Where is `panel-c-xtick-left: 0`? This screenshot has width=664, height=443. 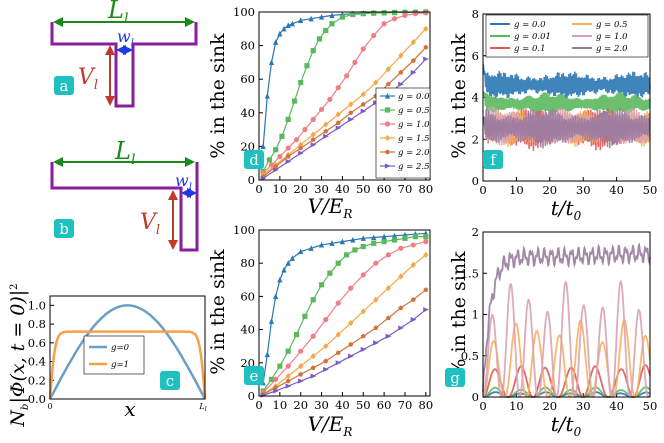
panel-c-xtick-left: 0 is located at coordinates (49, 406).